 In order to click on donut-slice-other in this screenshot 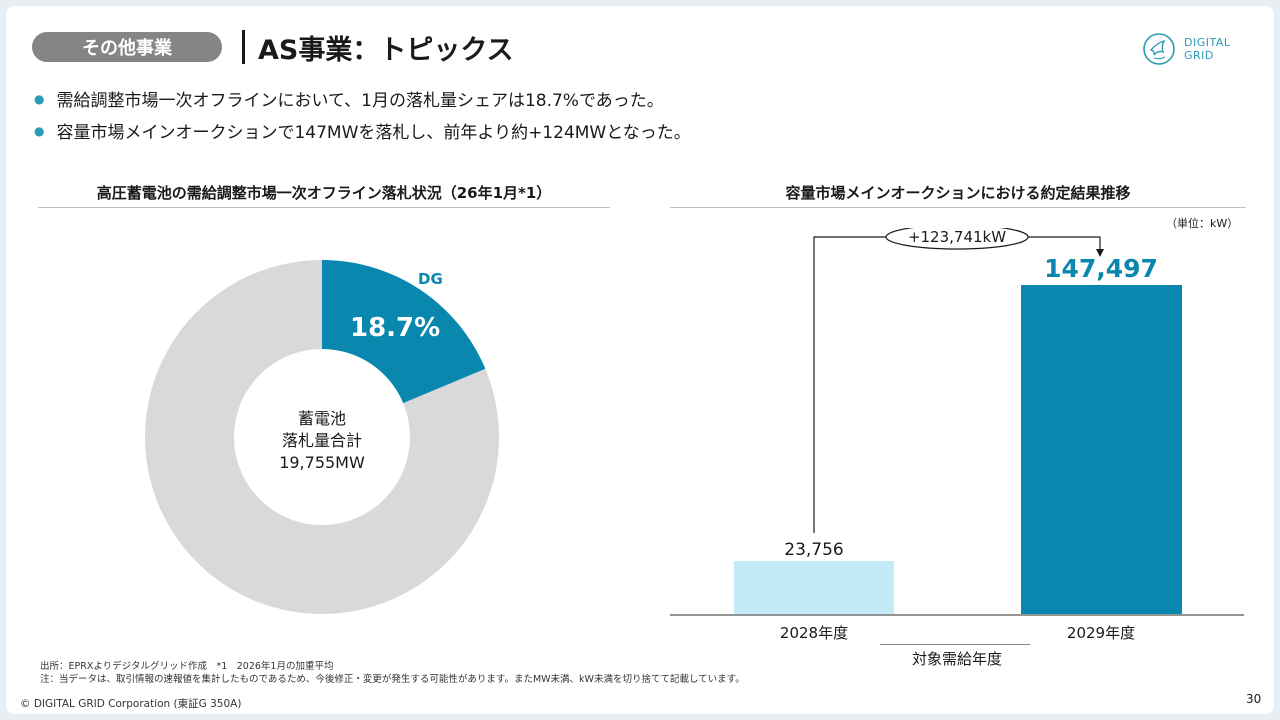, I will do `click(322, 437)`.